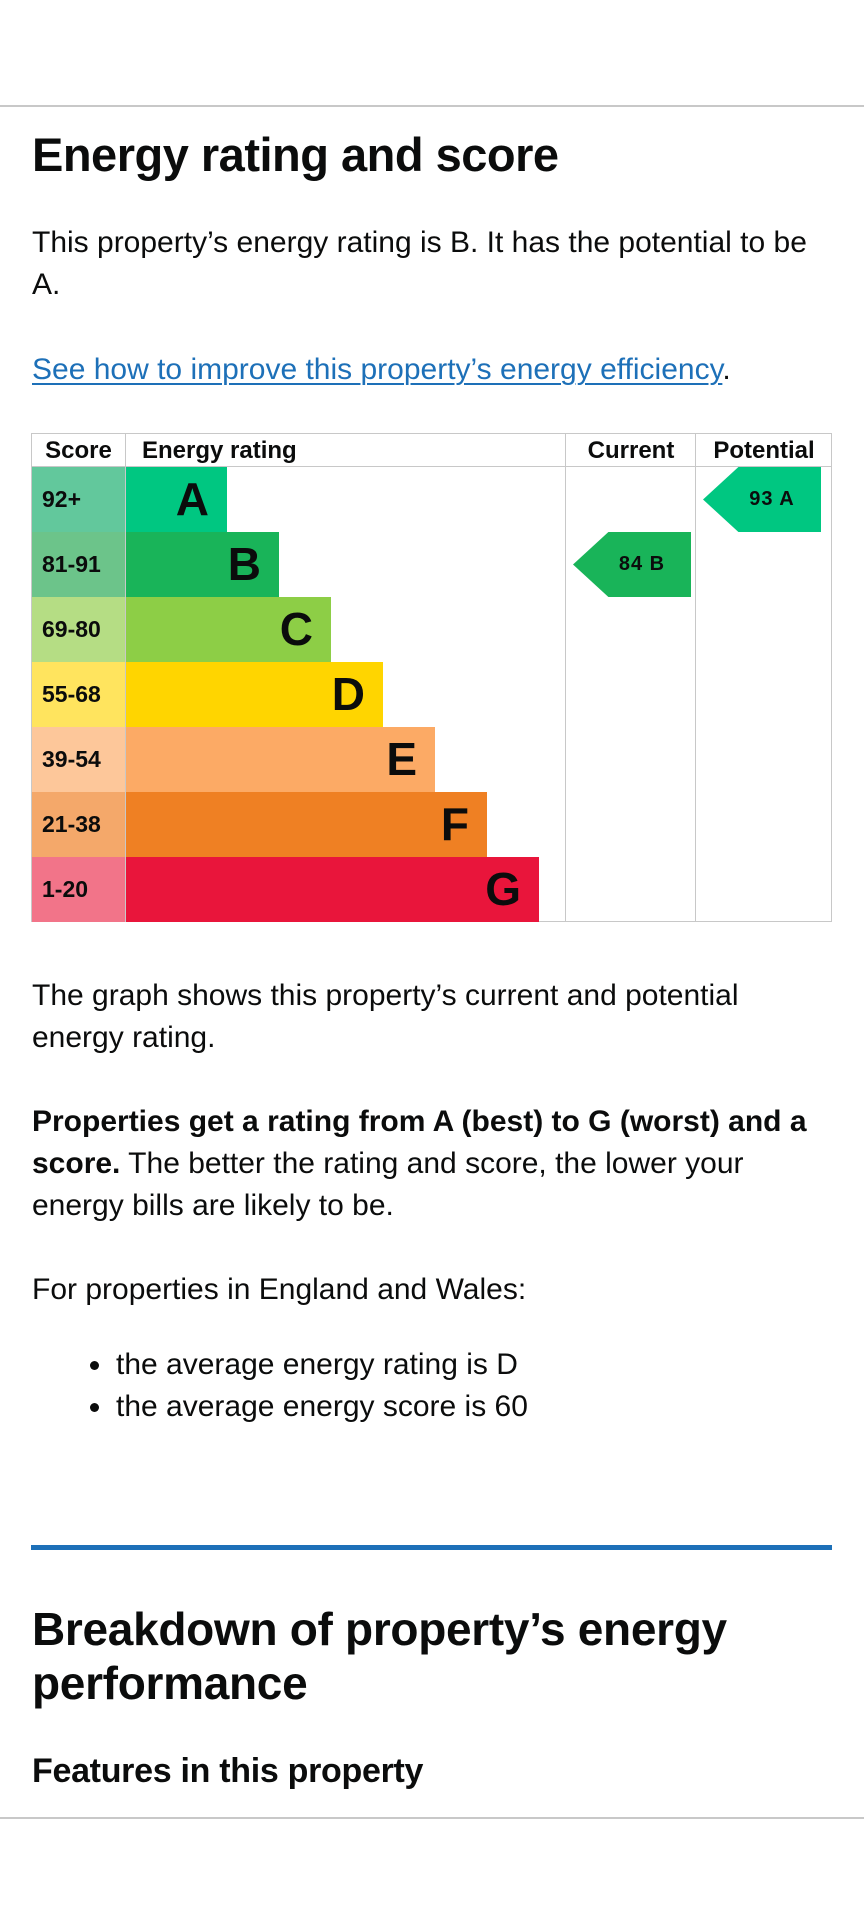 The width and height of the screenshot is (864, 1920). I want to click on score-range-g: 1-20, so click(78, 889).